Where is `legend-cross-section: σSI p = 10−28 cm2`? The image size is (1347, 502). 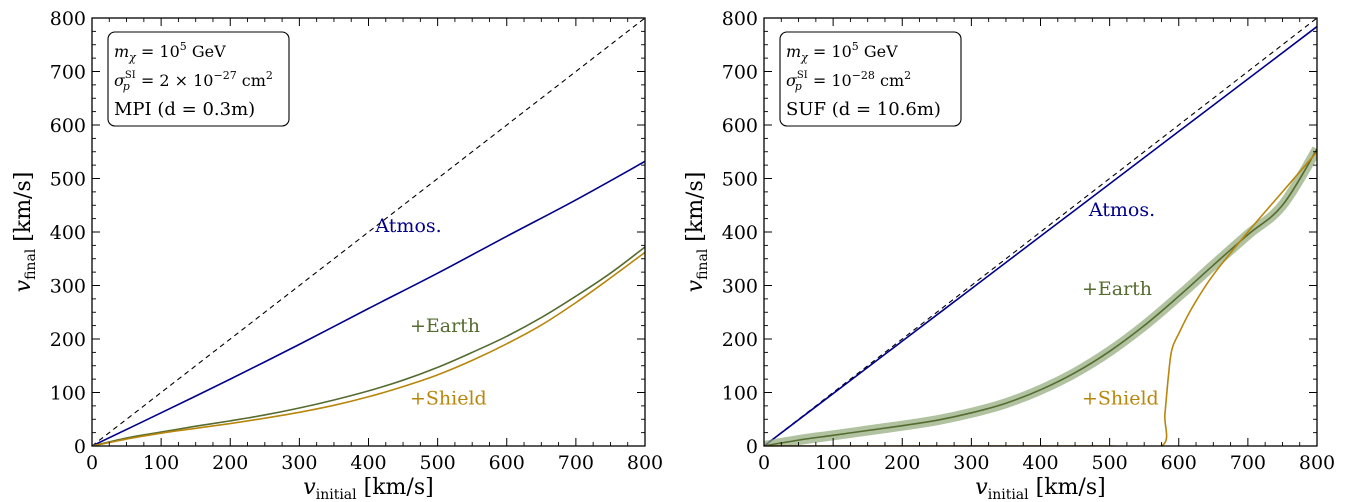
legend-cross-section: σSI p = 10−28 cm2 is located at coordinates (848, 81).